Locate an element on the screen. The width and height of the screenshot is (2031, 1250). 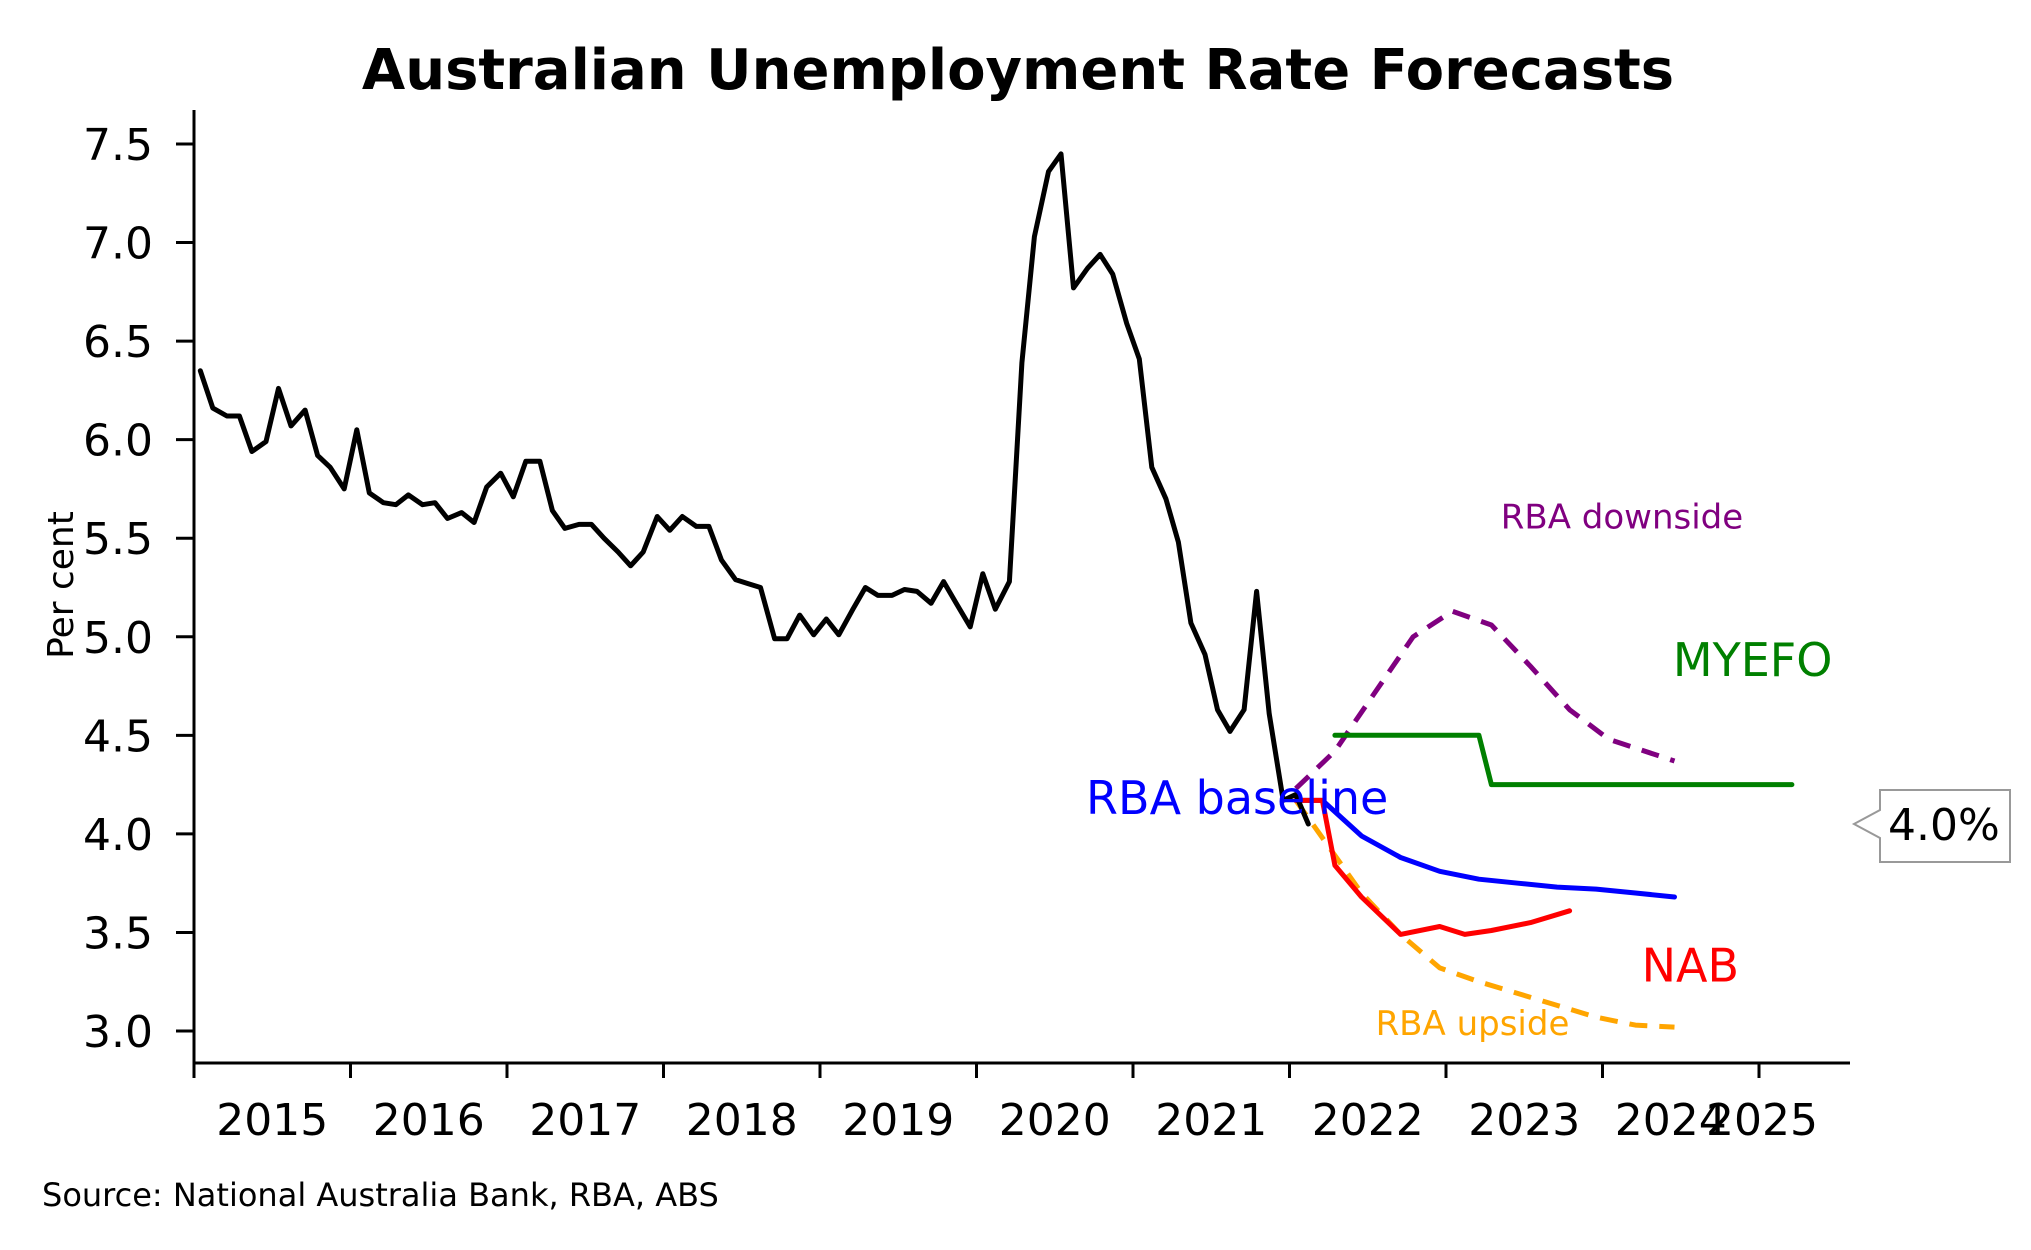
x-tick-label: 2015 is located at coordinates (272, 1120).